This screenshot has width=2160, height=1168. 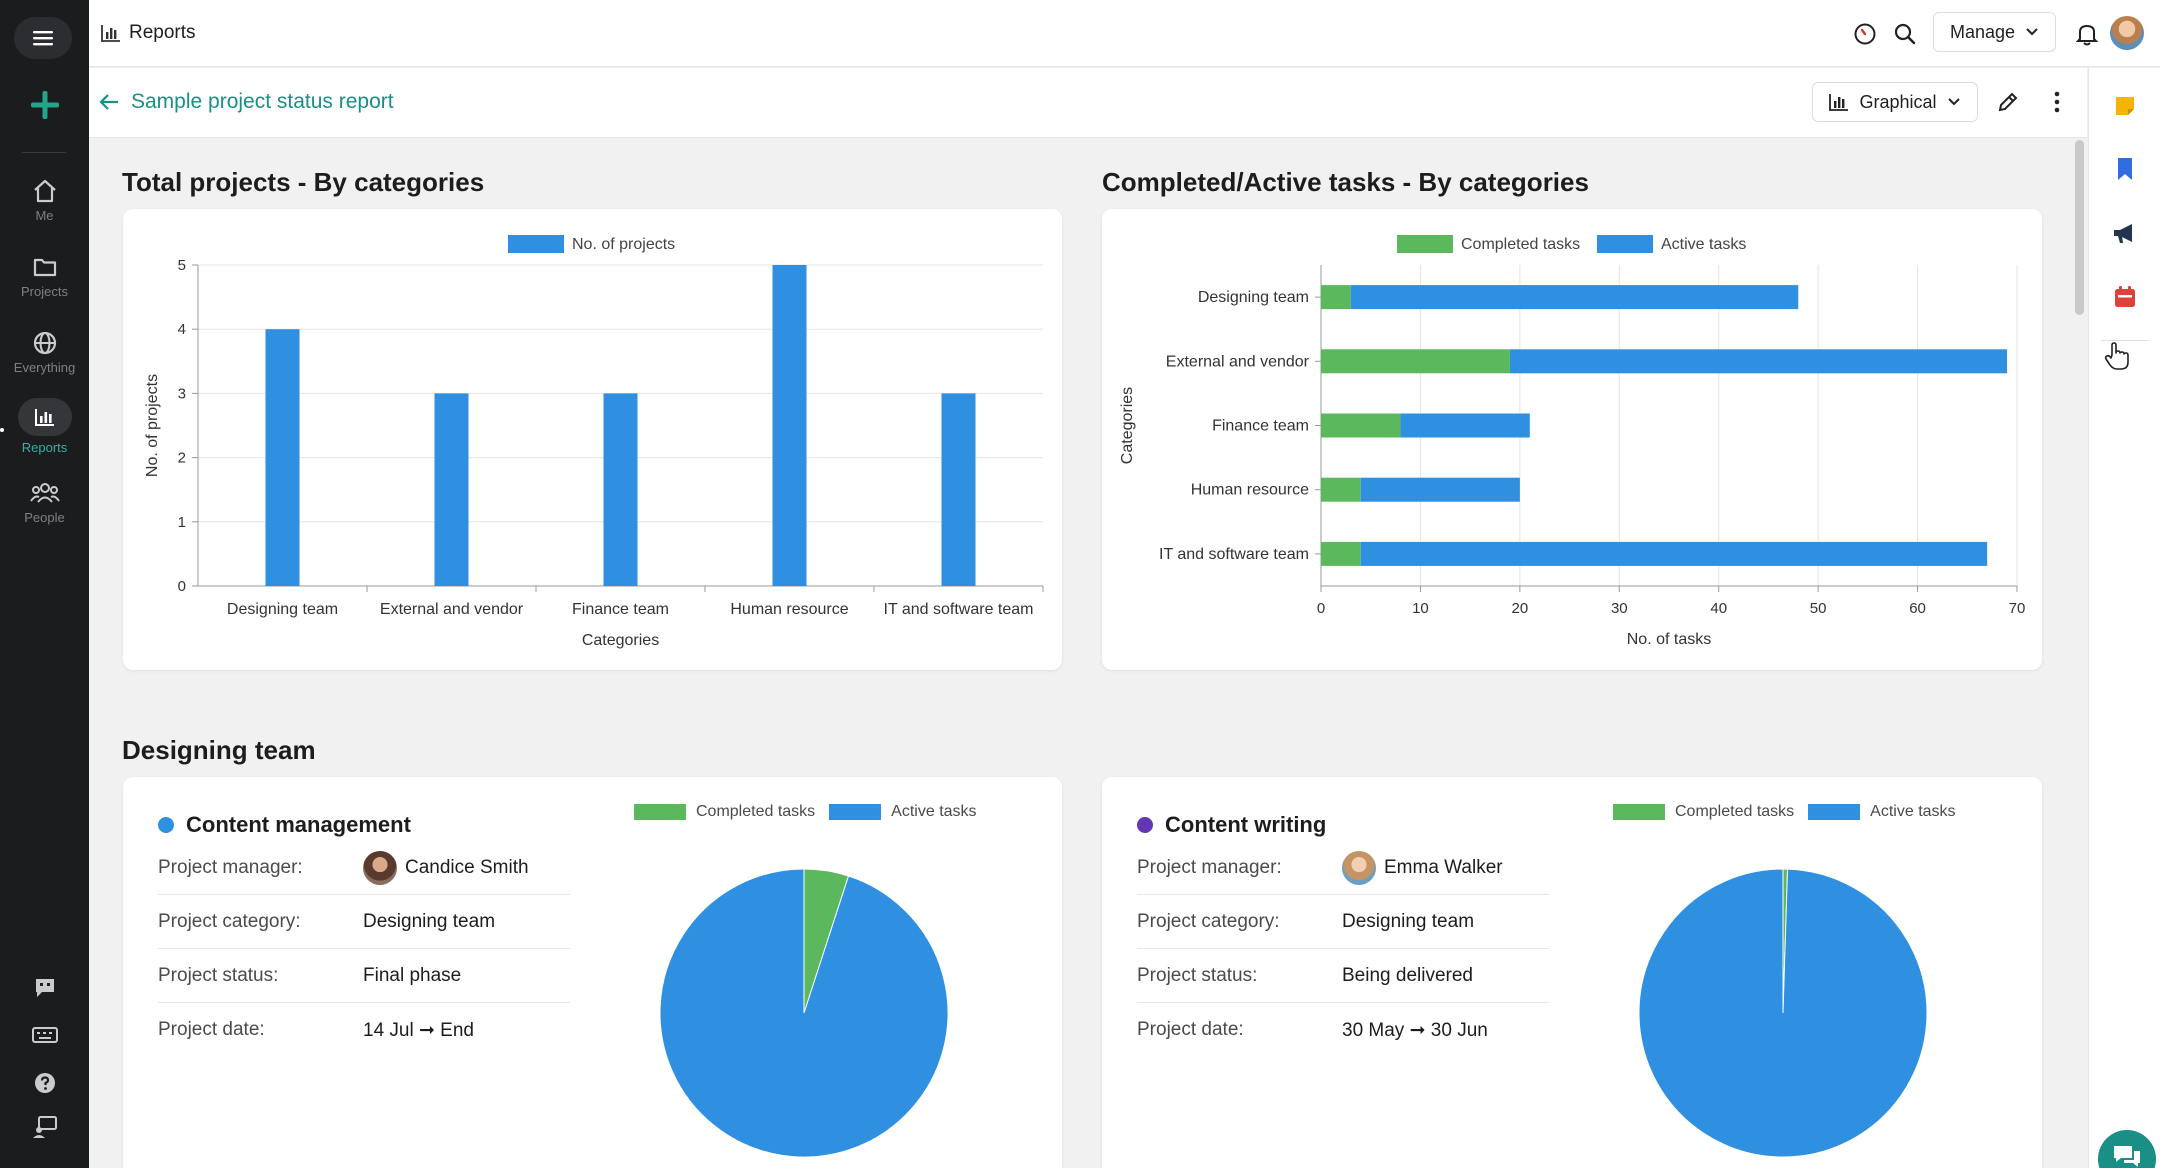 I want to click on help-button, so click(x=44, y=1085).